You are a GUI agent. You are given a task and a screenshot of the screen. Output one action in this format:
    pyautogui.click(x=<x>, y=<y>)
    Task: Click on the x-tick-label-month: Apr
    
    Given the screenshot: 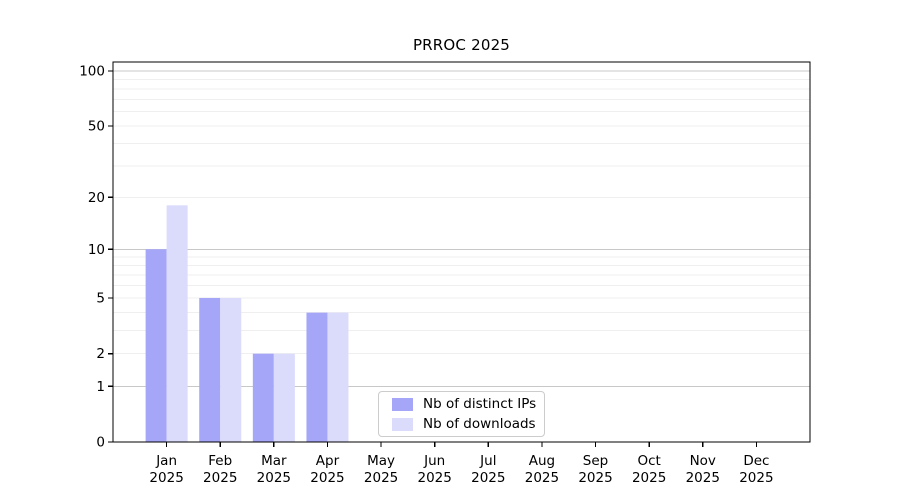 What is the action you would take?
    pyautogui.click(x=328, y=461)
    